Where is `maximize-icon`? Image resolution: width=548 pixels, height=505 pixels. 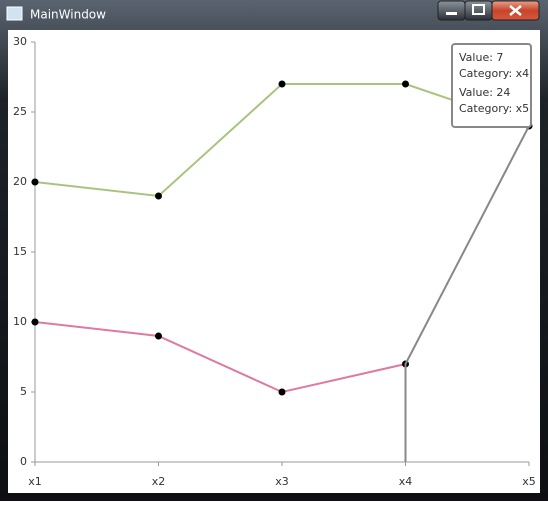 maximize-icon is located at coordinates (478, 9).